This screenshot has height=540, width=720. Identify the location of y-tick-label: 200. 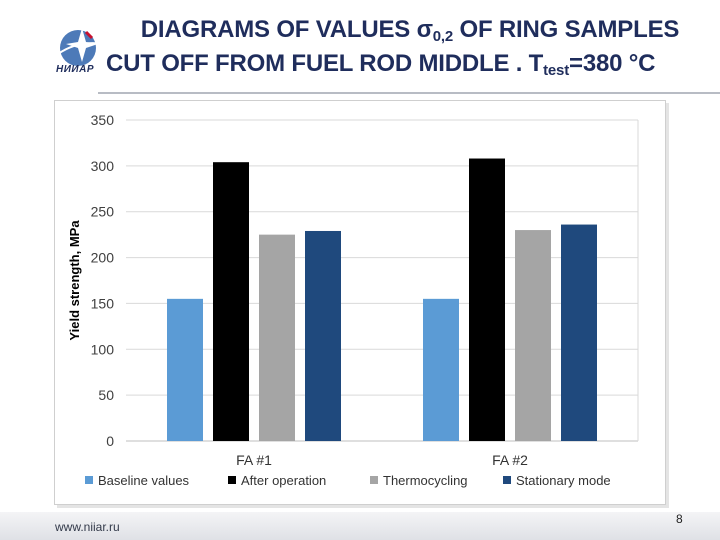
(103, 258).